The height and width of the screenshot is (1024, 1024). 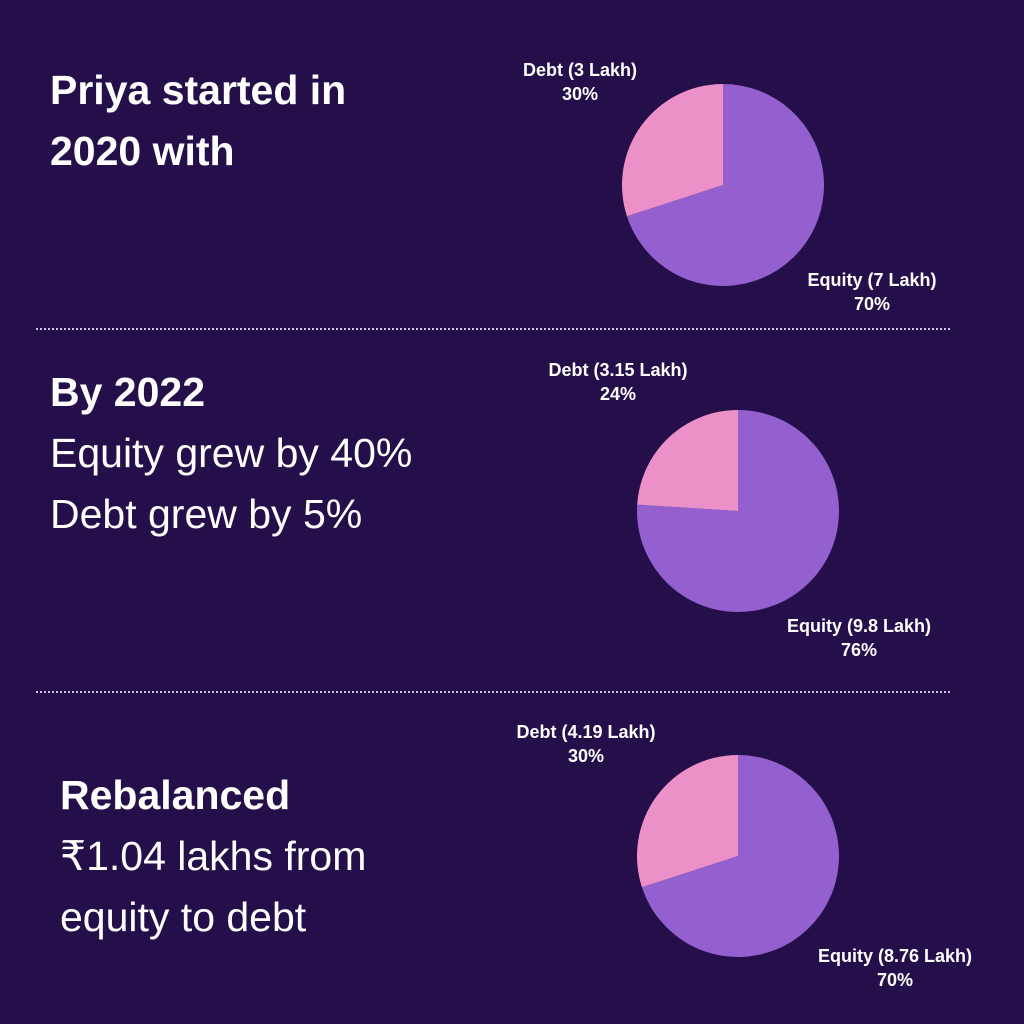 What do you see at coordinates (871, 292) in the screenshot?
I see `equity-label: Equity (7 Lakh) 70%` at bounding box center [871, 292].